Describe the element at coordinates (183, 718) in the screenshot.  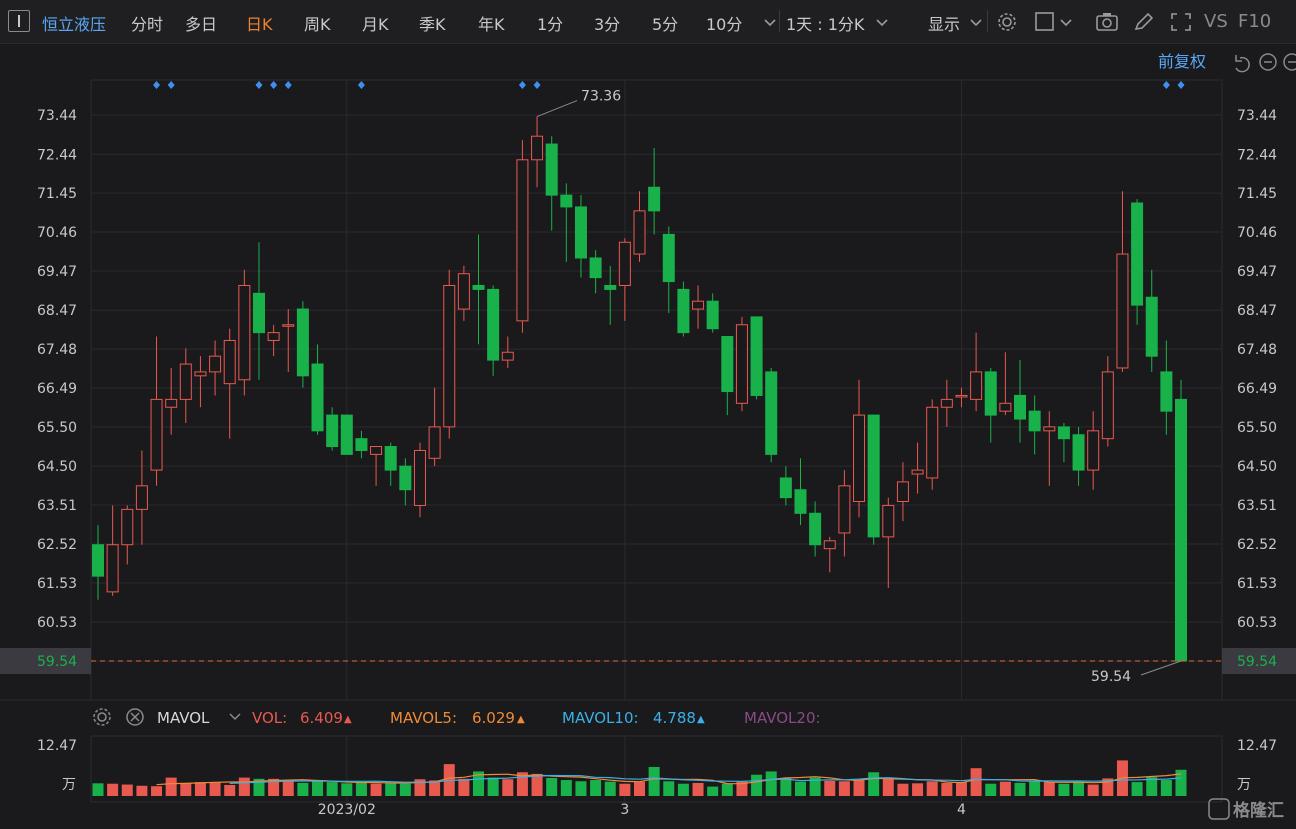
I see `indicator-name: MAVOL` at that location.